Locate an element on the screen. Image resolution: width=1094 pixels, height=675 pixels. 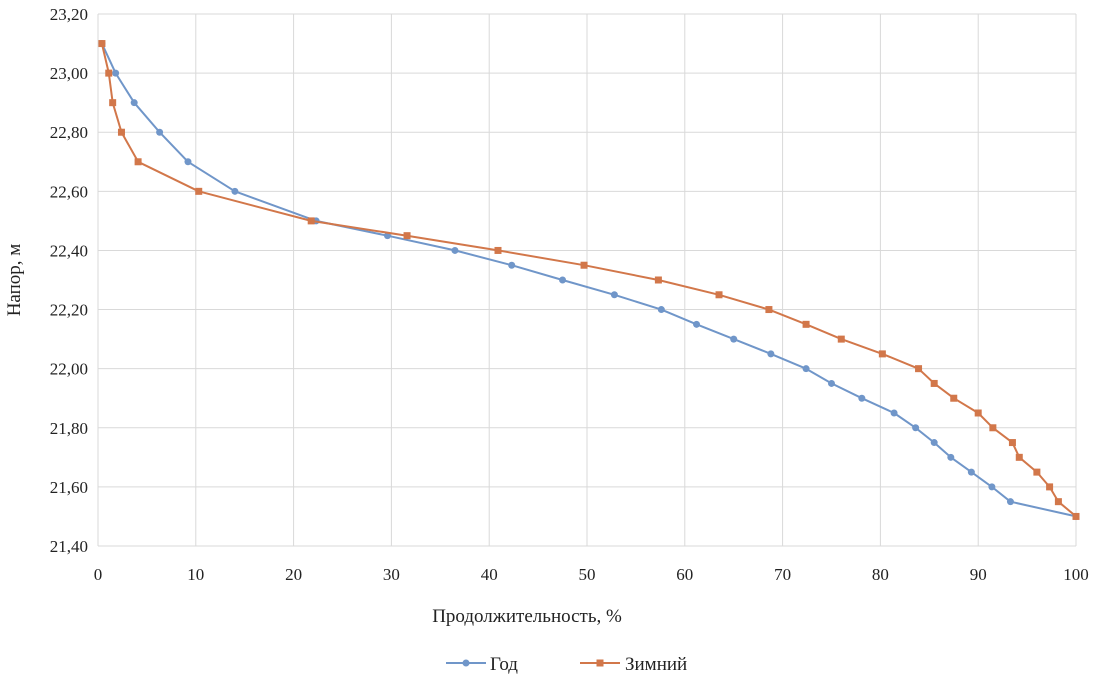
x-tick-label: 10 is located at coordinates (195, 574).